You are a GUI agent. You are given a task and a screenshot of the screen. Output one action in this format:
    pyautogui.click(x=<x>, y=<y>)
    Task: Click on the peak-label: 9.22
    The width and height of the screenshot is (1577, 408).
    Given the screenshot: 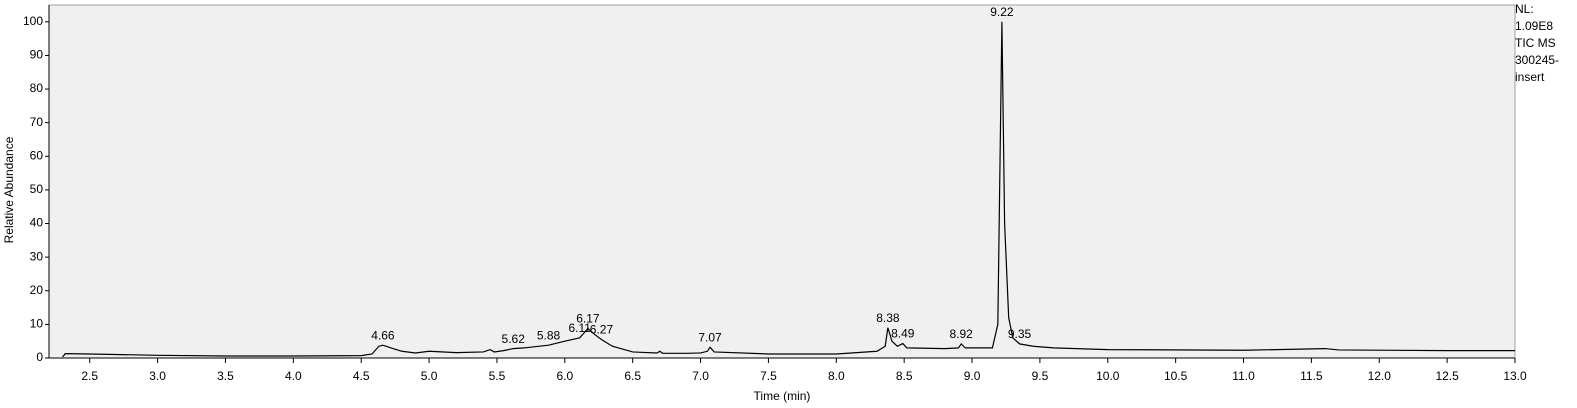 What is the action you would take?
    pyautogui.click(x=1002, y=12)
    